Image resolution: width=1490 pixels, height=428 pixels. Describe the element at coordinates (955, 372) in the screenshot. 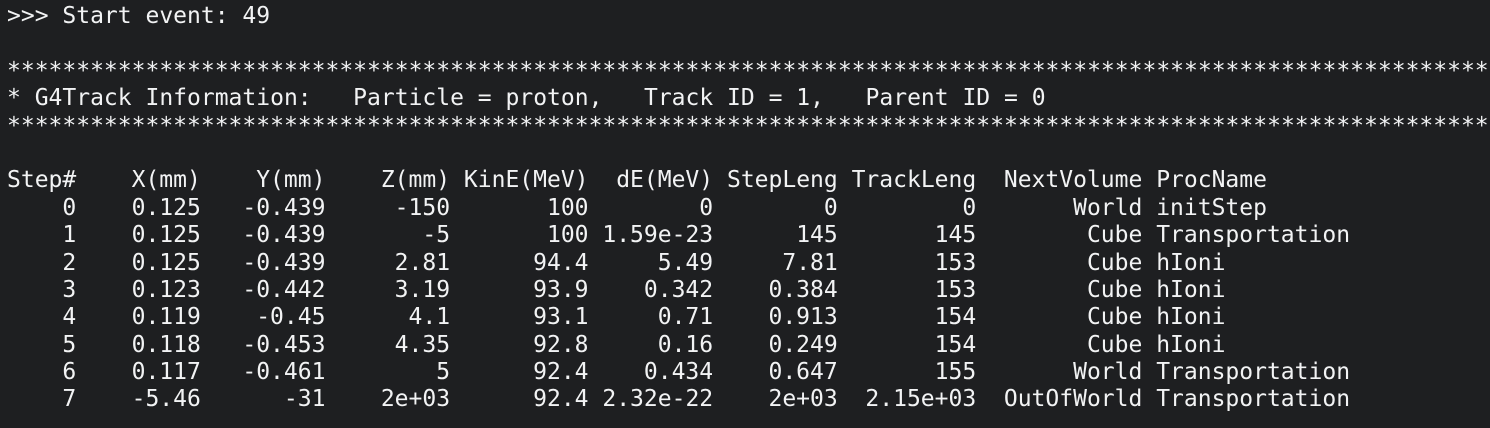

I see `cell-trackleng: 155` at that location.